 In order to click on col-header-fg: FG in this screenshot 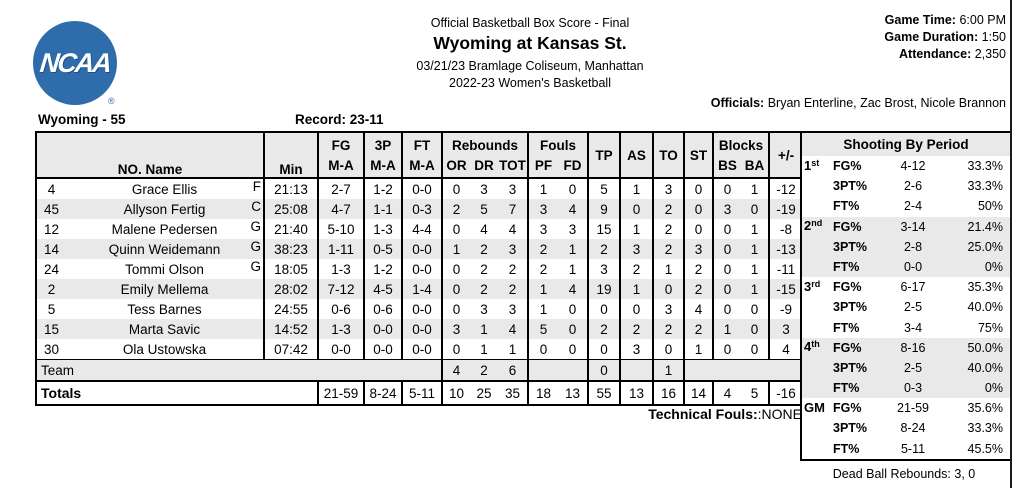, I will do `click(340, 145)`.